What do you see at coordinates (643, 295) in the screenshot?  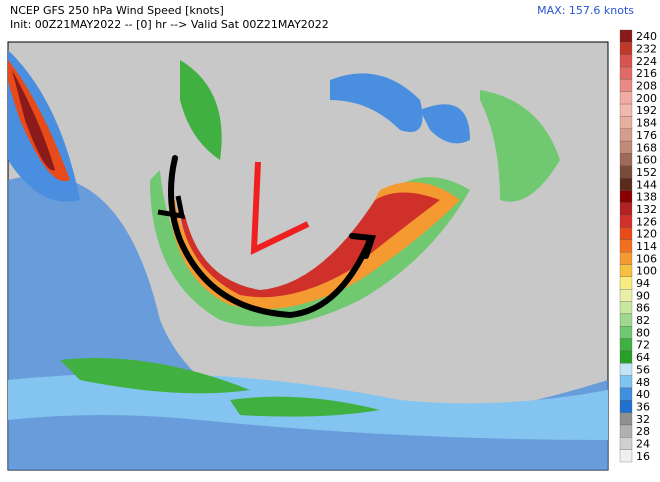 I see `colorbar-label: 90` at bounding box center [643, 295].